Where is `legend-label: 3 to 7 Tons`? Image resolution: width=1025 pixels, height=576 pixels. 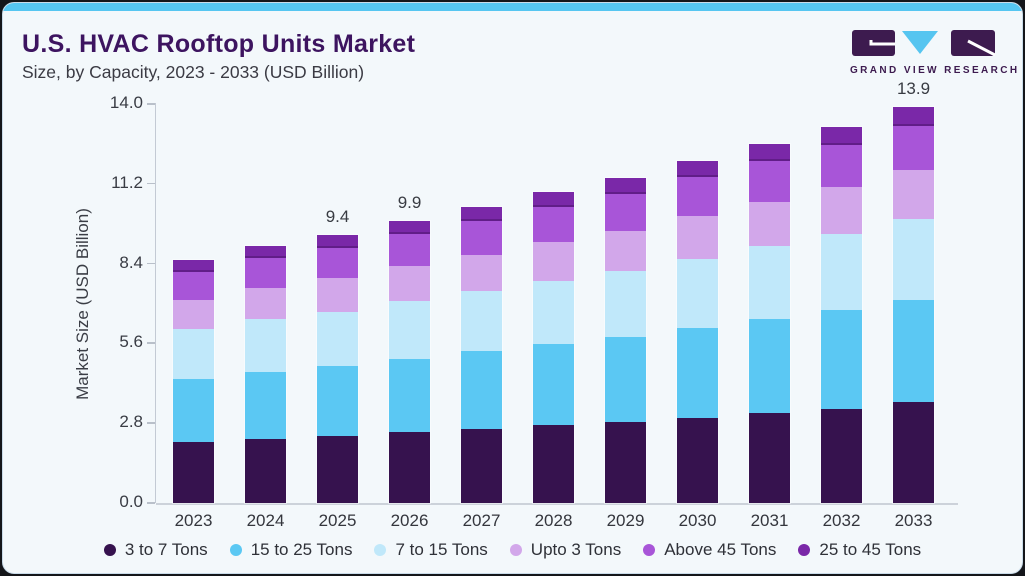
legend-label: 3 to 7 Tons is located at coordinates (166, 549).